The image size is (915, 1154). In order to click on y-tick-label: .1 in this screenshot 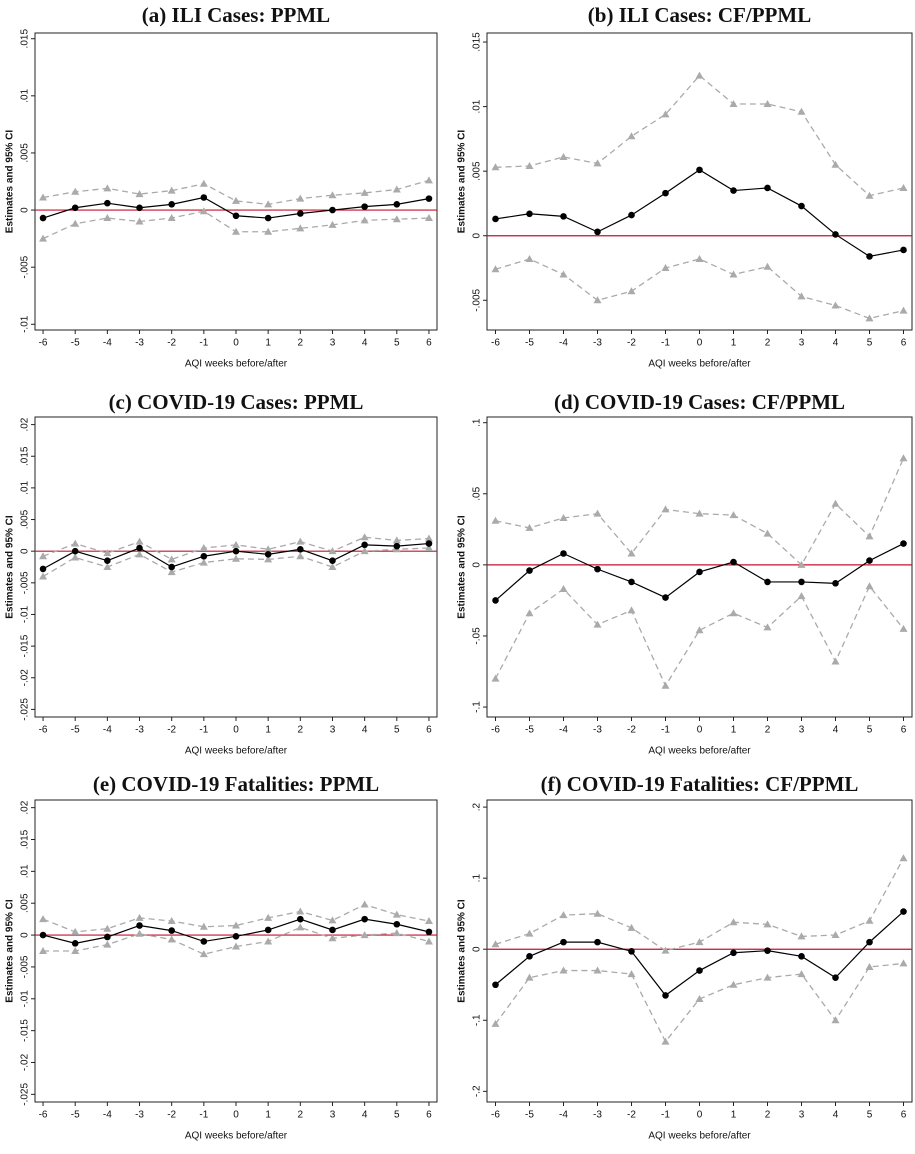, I will do `click(477, 422)`.